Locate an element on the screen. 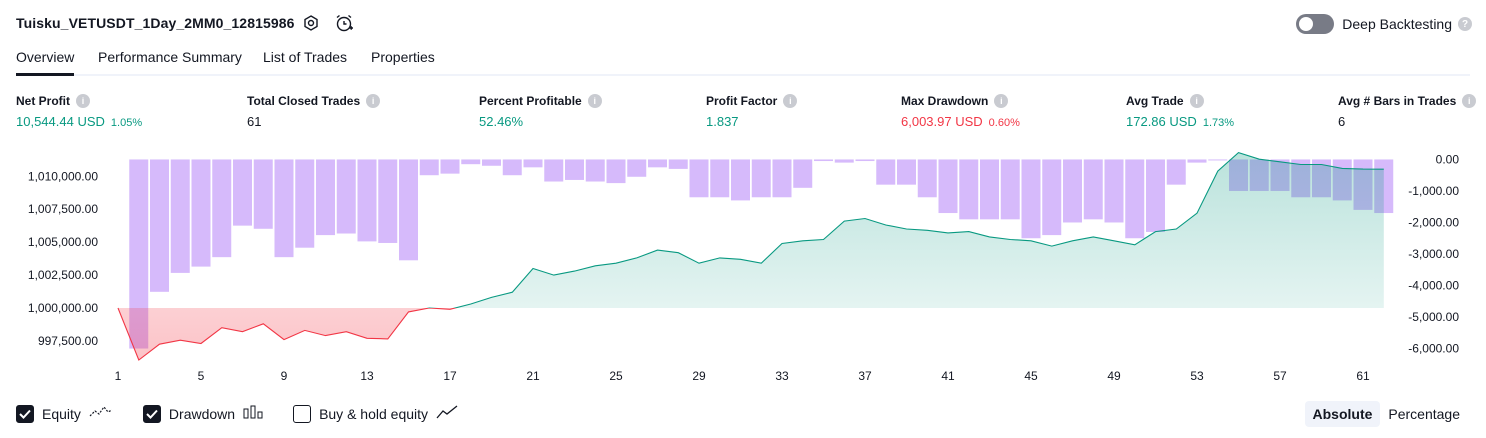  metric-label: Avg Trade is located at coordinates (1155, 101).